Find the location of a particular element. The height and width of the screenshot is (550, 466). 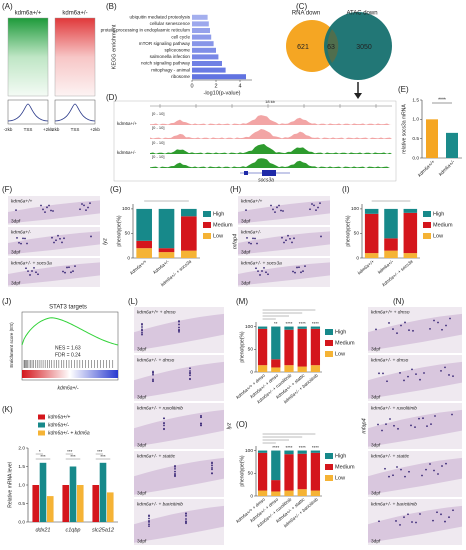

coverage-track is located at coordinates (271, 134).